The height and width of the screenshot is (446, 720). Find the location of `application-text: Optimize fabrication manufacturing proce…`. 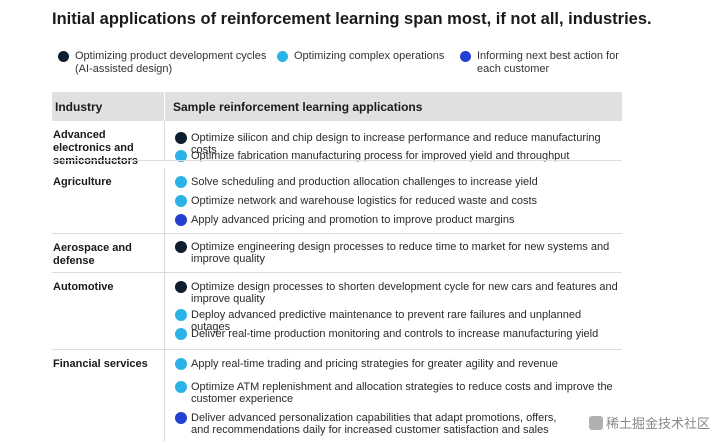

application-text: Optimize fabrication manufacturing proce… is located at coordinates (380, 156).